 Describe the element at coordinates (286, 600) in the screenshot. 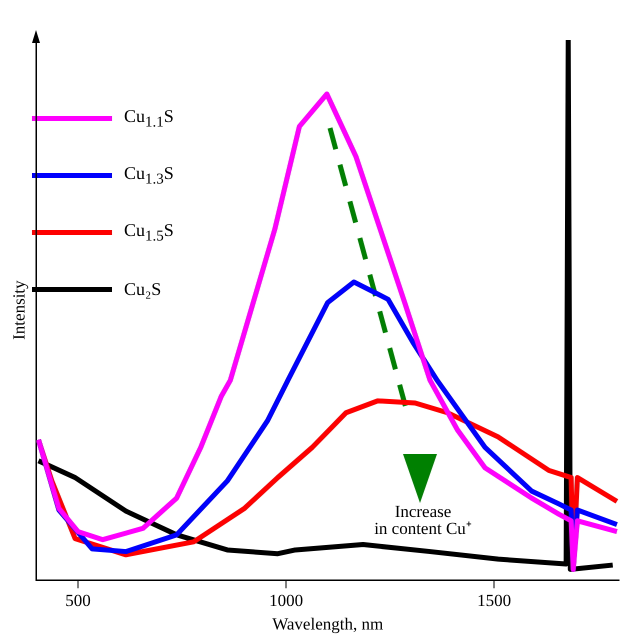

I see `x-tick-label: 1000` at that location.